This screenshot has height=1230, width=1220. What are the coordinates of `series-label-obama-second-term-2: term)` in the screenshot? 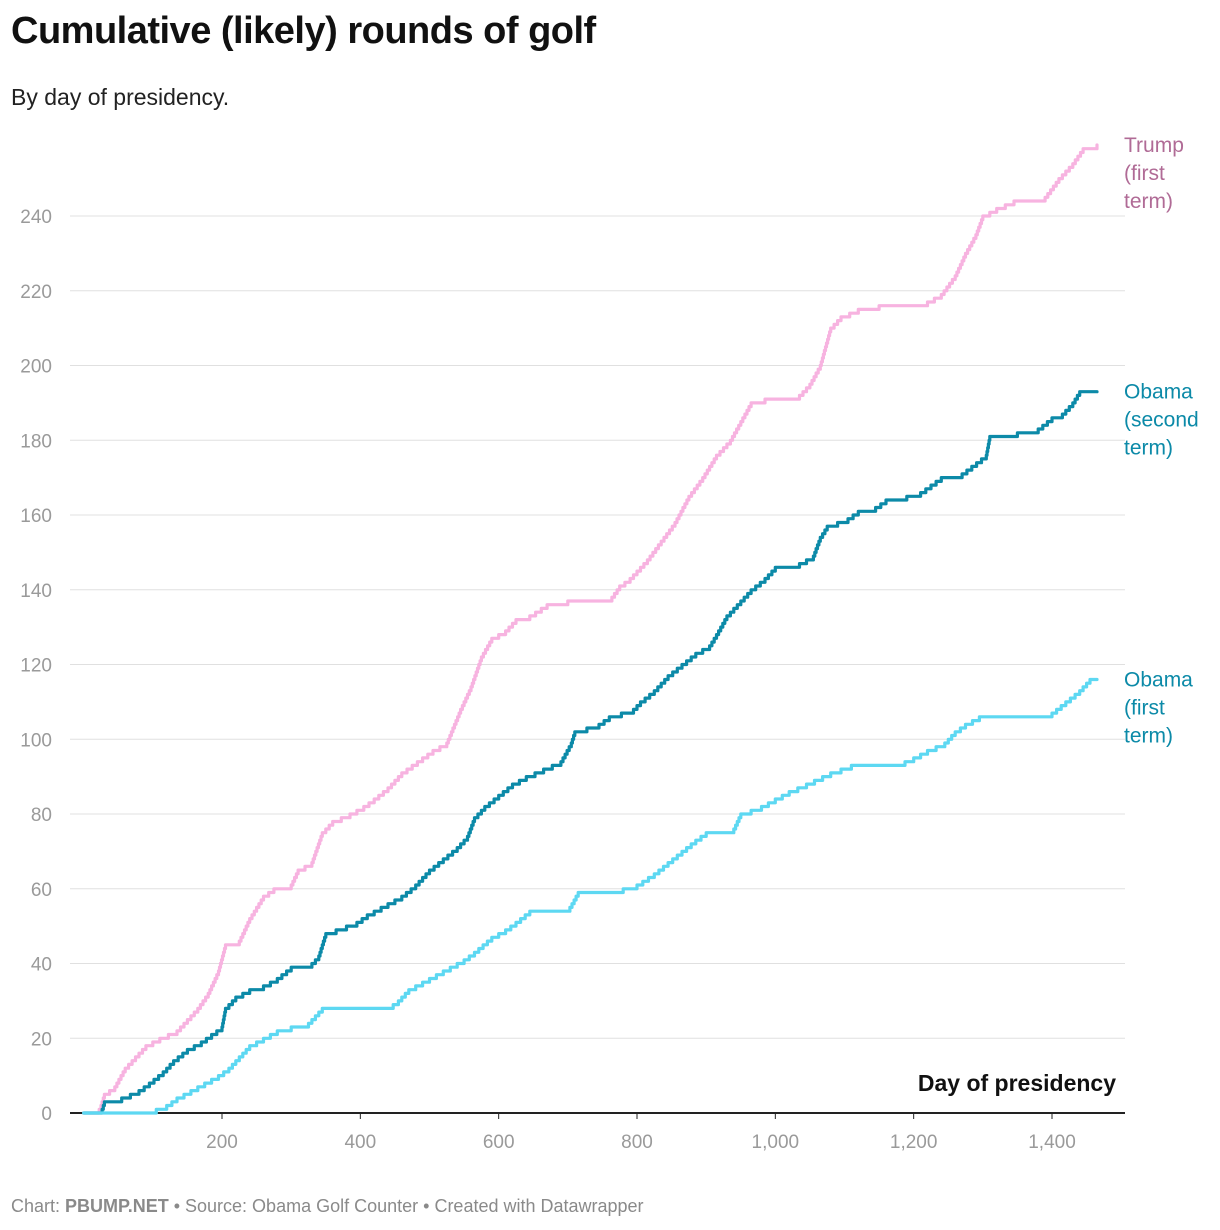 It's located at (1148, 448).